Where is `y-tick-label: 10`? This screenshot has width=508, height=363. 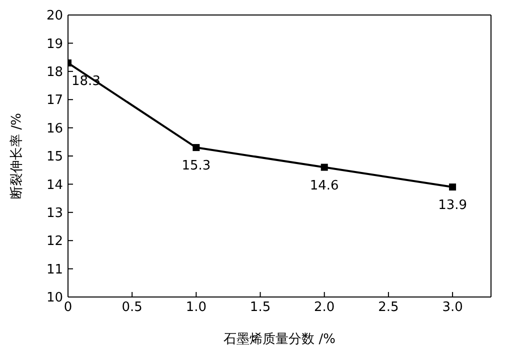
y-tick-label: 10 is located at coordinates (54, 298).